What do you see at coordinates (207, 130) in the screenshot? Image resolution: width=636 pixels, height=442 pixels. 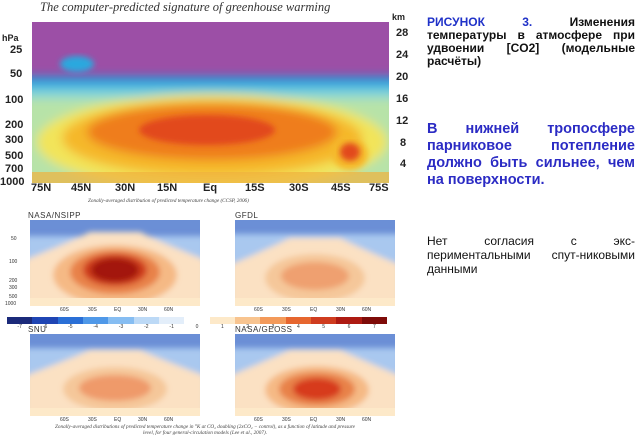 I see `tropical-hotspot` at bounding box center [207, 130].